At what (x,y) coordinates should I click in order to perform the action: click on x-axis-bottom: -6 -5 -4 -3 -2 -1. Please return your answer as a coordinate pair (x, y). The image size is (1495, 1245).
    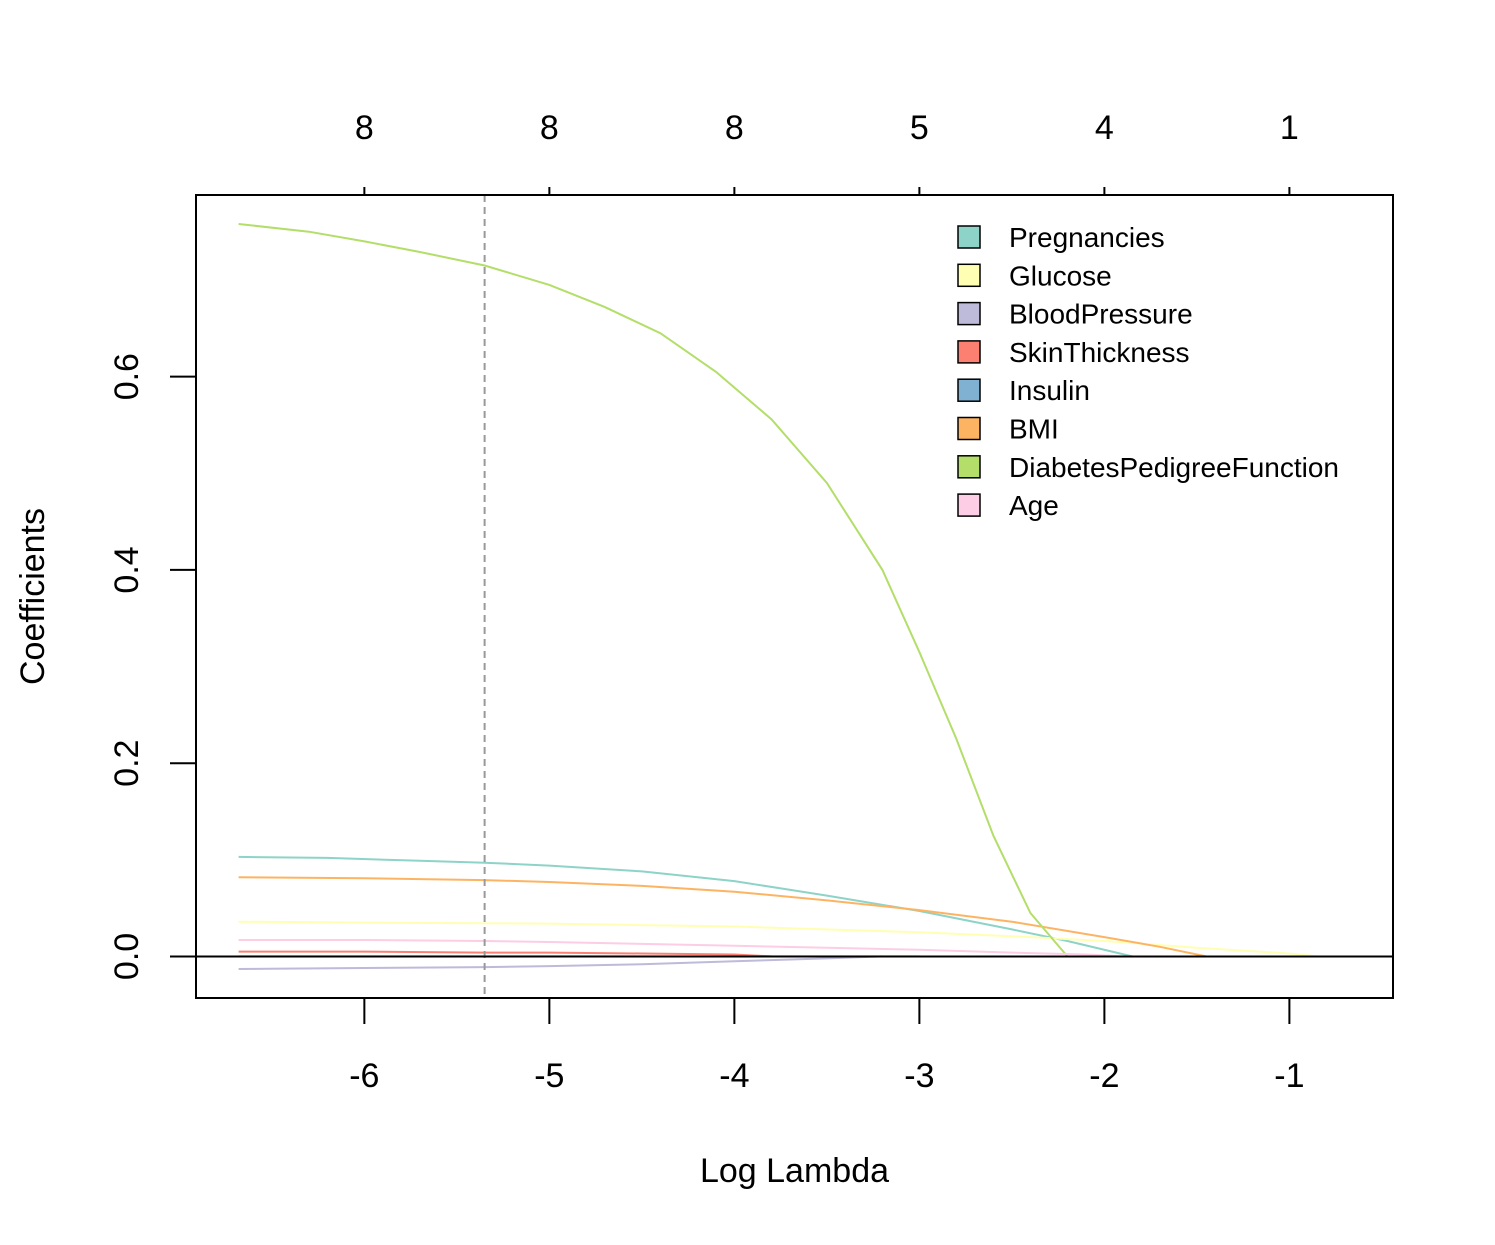
    Looking at the image, I should click on (827, 1046).